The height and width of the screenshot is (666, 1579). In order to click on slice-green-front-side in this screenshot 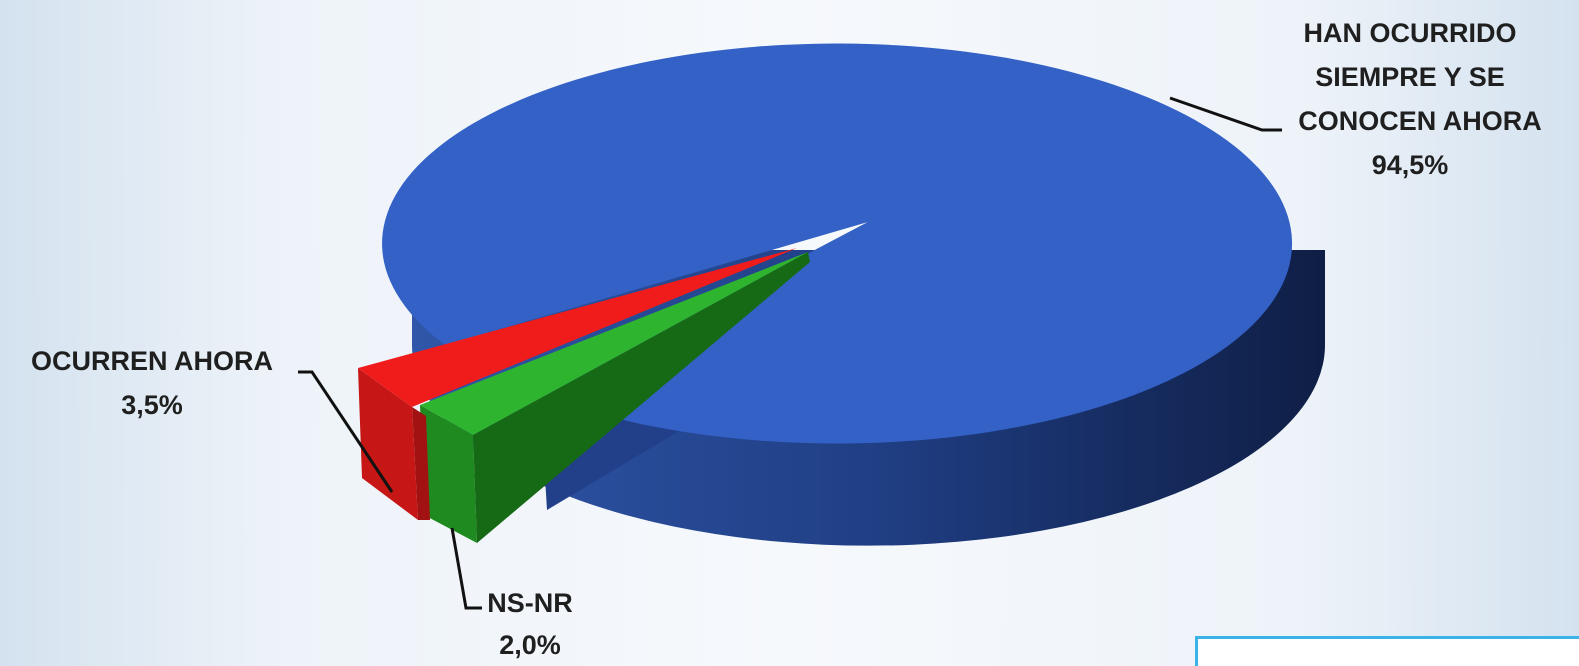, I will do `click(448, 474)`.